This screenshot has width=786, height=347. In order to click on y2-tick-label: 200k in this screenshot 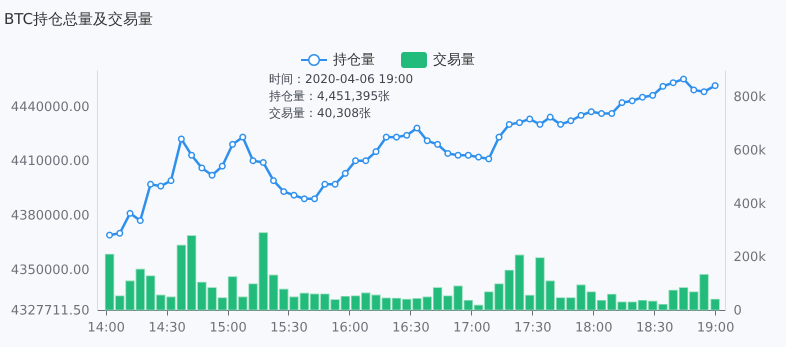, I will do `click(750, 258)`.